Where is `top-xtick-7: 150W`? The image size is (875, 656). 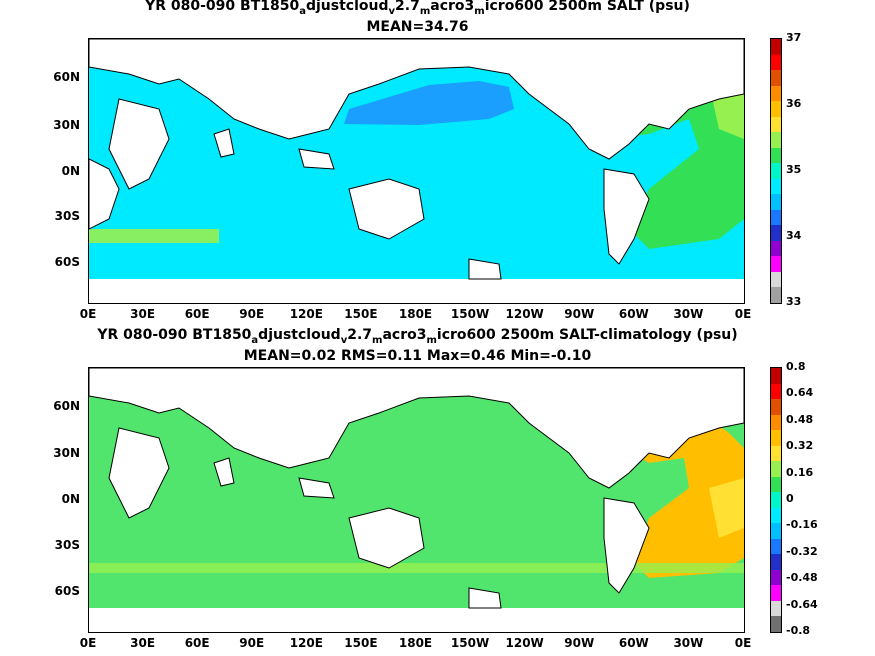 top-xtick-7: 150W is located at coordinates (470, 314).